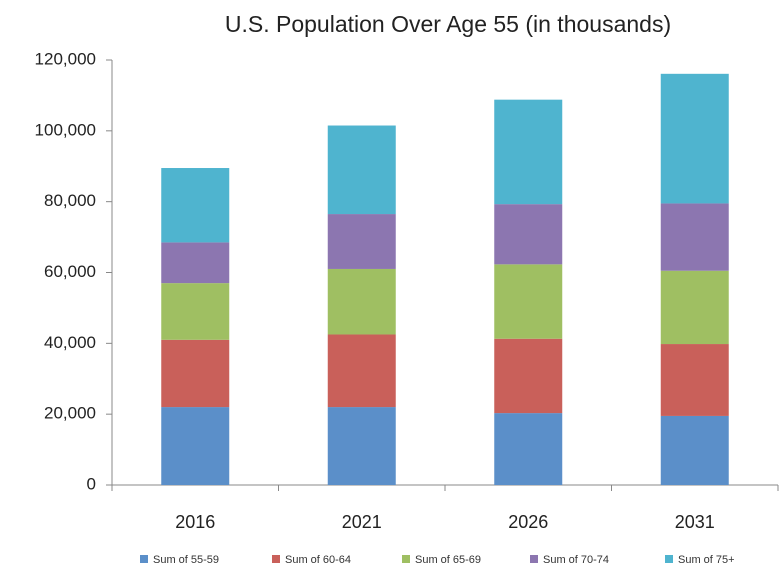  What do you see at coordinates (195, 522) in the screenshot?
I see `x-tick-label: 2016` at bounding box center [195, 522].